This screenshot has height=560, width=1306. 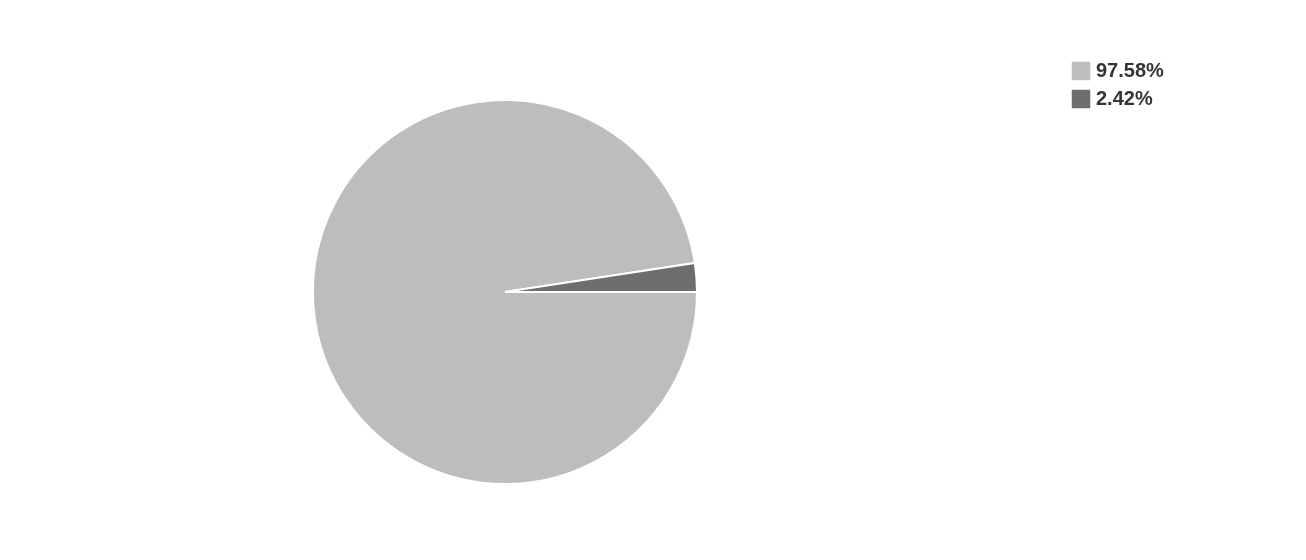 What do you see at coordinates (1124, 98) in the screenshot?
I see `legend-label: 2.42%` at bounding box center [1124, 98].